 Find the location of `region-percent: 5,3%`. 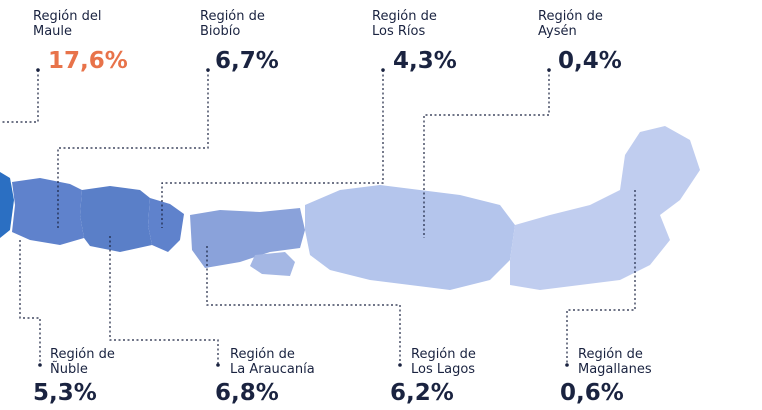

region-percent: 5,3% is located at coordinates (65, 393).